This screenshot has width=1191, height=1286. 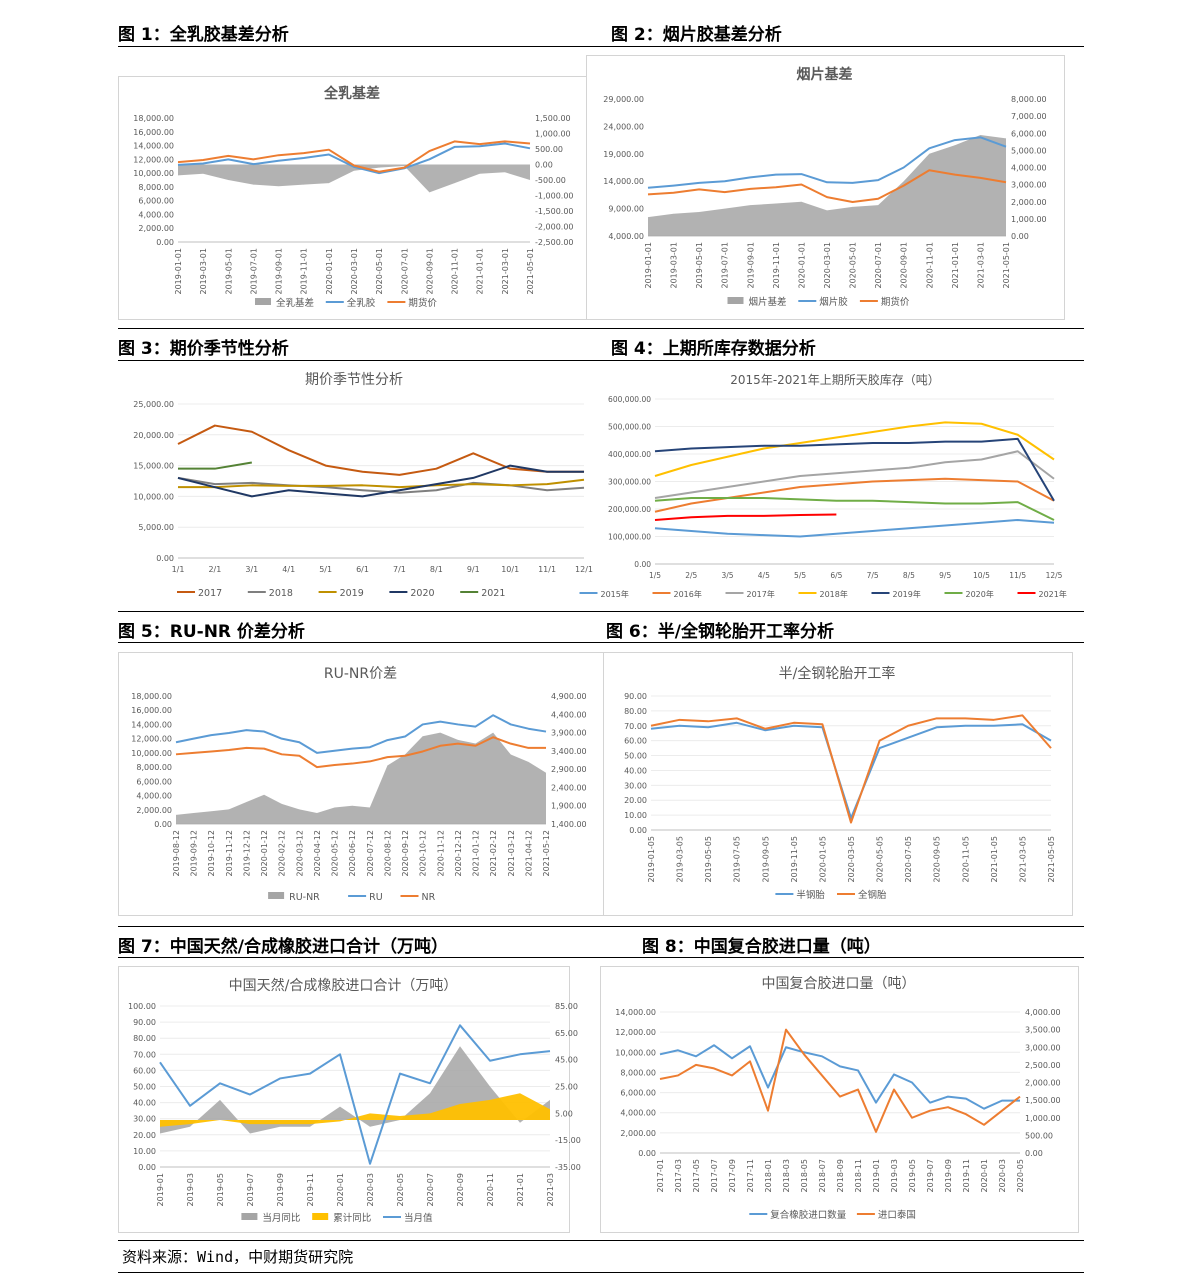 What do you see at coordinates (635, 726) in the screenshot?
I see `chart6-y-tick-label: 70.00` at bounding box center [635, 726].